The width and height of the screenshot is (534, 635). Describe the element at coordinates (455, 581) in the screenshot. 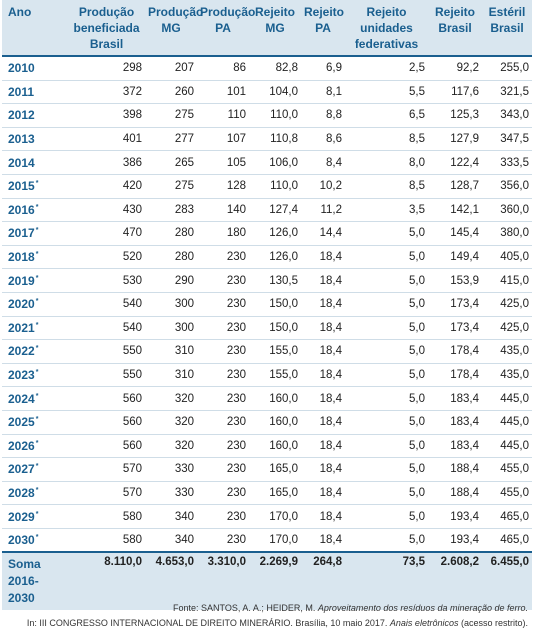

I see `total-value-cell: 2.608,2` at that location.